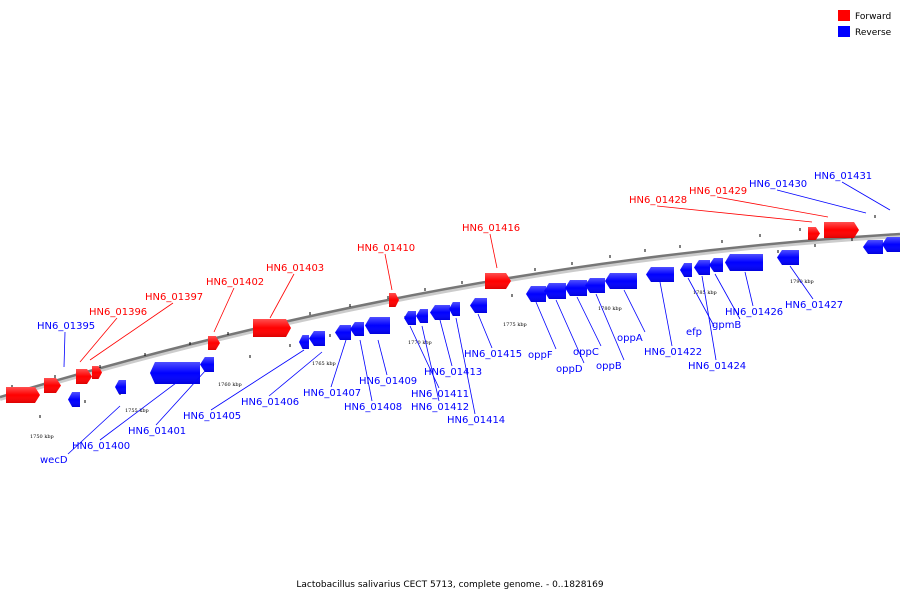 The image size is (900, 600). Describe the element at coordinates (717, 366) in the screenshot. I see `gene-label: HN6_01424` at that location.